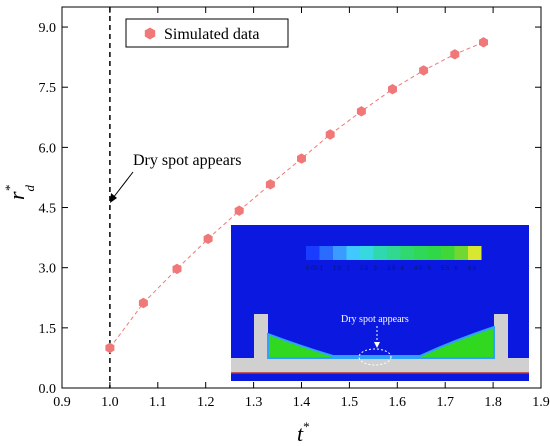 The height and width of the screenshot is (446, 550). Describe the element at coordinates (312, 269) in the screenshot. I see `colorbar-tick-label: 0.00` at that location.